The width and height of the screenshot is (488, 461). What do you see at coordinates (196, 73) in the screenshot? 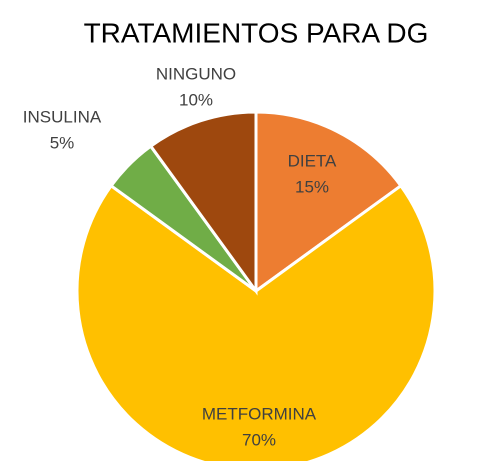
I see `slice-label: NINGUNO` at bounding box center [196, 73].